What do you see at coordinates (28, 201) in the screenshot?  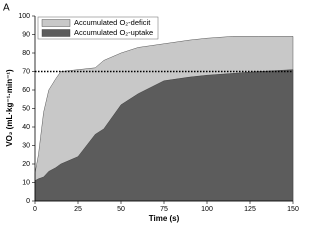 I see `y-tick-label: 0` at bounding box center [28, 201].